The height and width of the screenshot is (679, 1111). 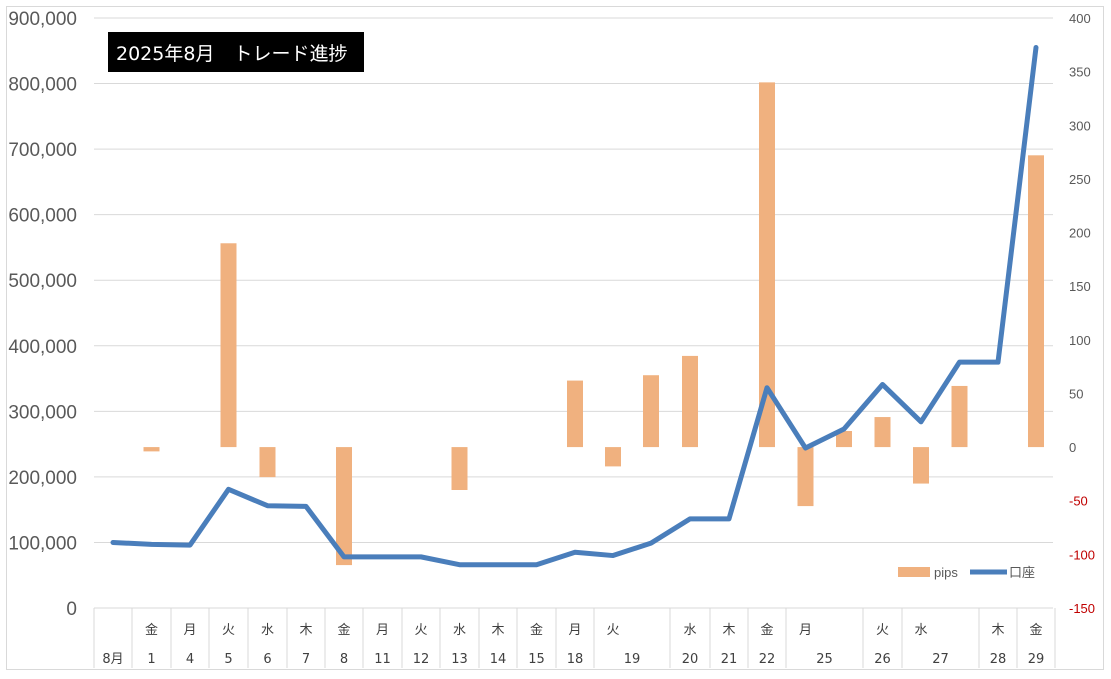 What do you see at coordinates (1082, 313) in the screenshot?
I see `right-axis-ticks: -150 -100 -50 0 50 100 150 200 250 300 350 400` at bounding box center [1082, 313].